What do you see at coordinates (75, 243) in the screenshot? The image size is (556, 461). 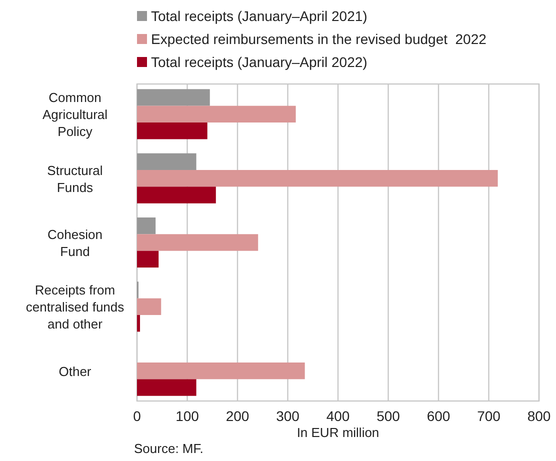 I see `y-tick-label: Cohesion Fund` at bounding box center [75, 243].